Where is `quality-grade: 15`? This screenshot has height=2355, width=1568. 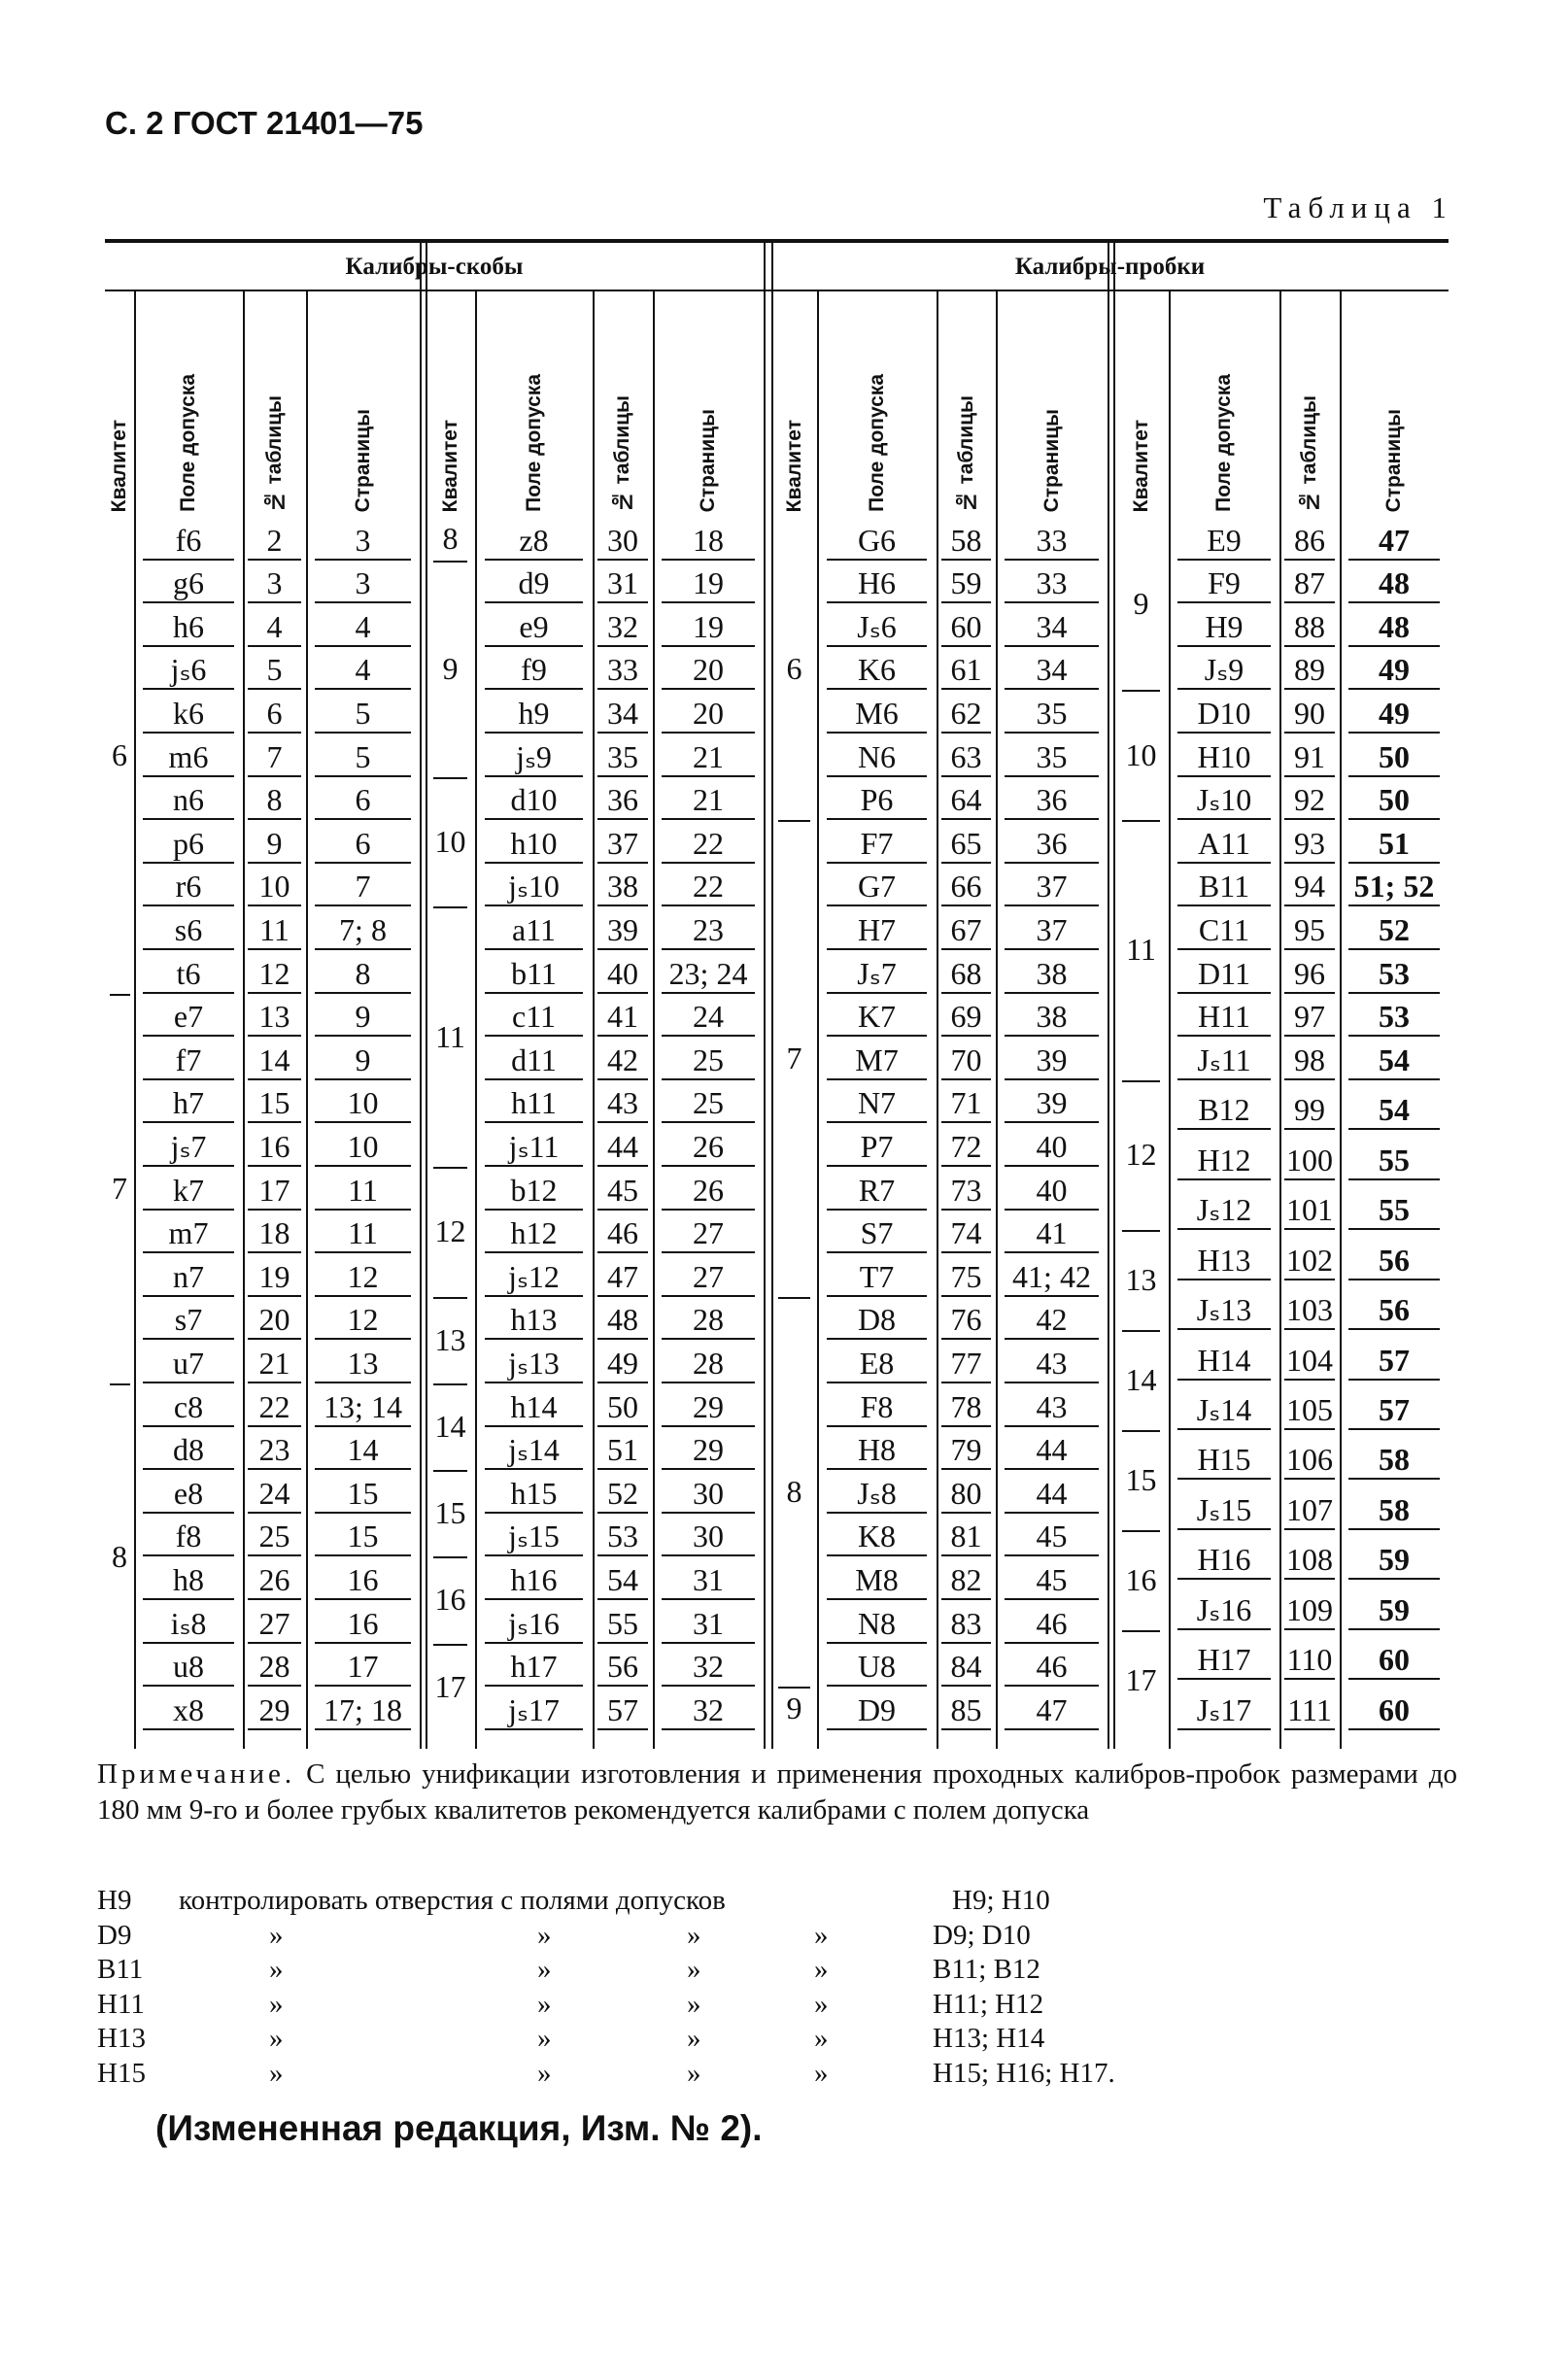 quality-grade: 15 is located at coordinates (450, 1513).